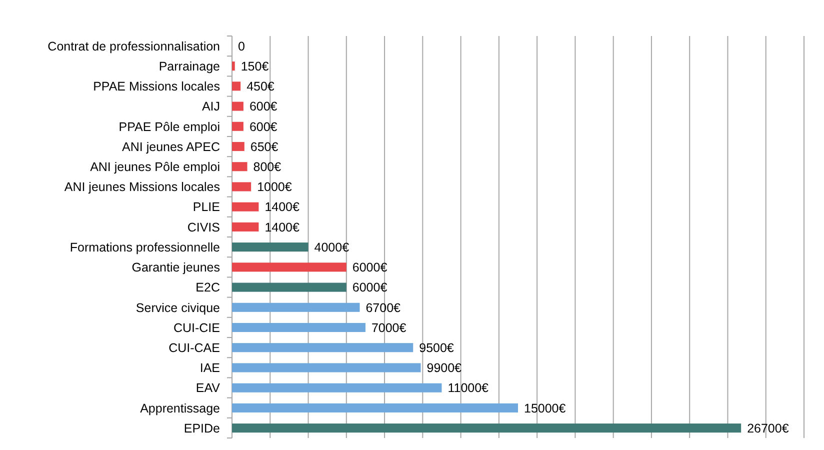  What do you see at coordinates (768, 428) in the screenshot?
I see `data-label: 26700€` at bounding box center [768, 428].